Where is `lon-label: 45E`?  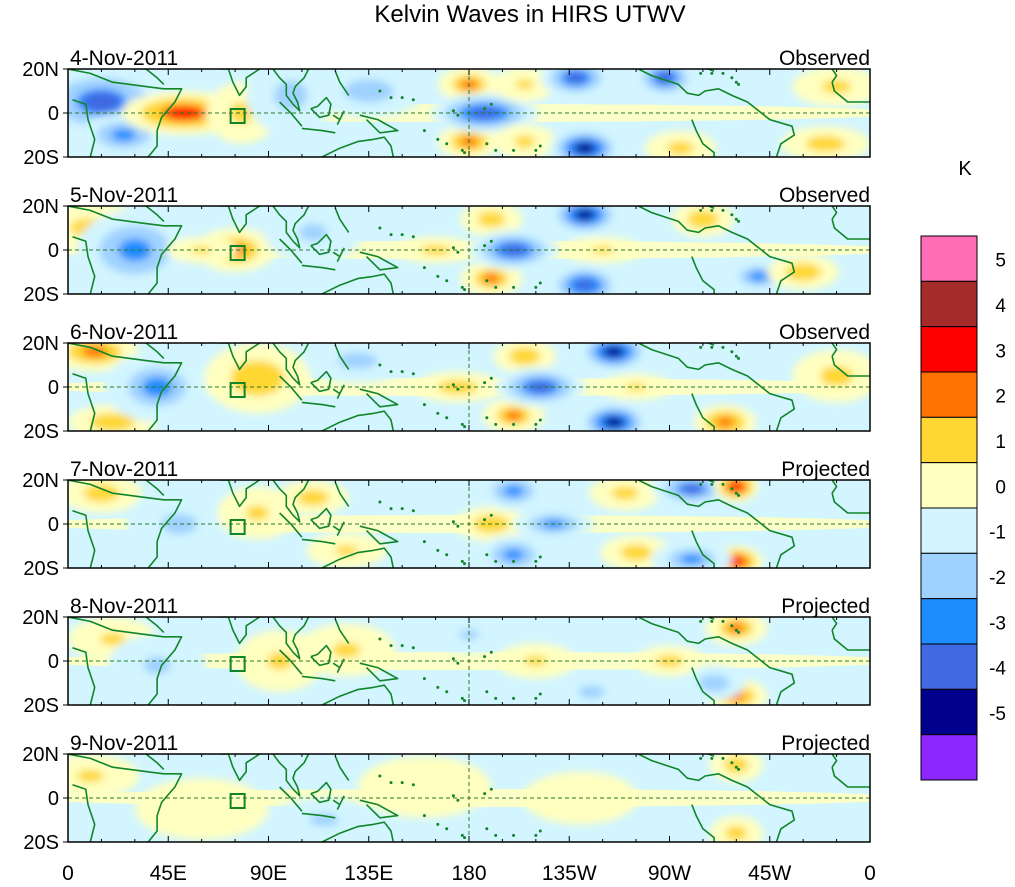 lon-label: 45E is located at coordinates (168, 873).